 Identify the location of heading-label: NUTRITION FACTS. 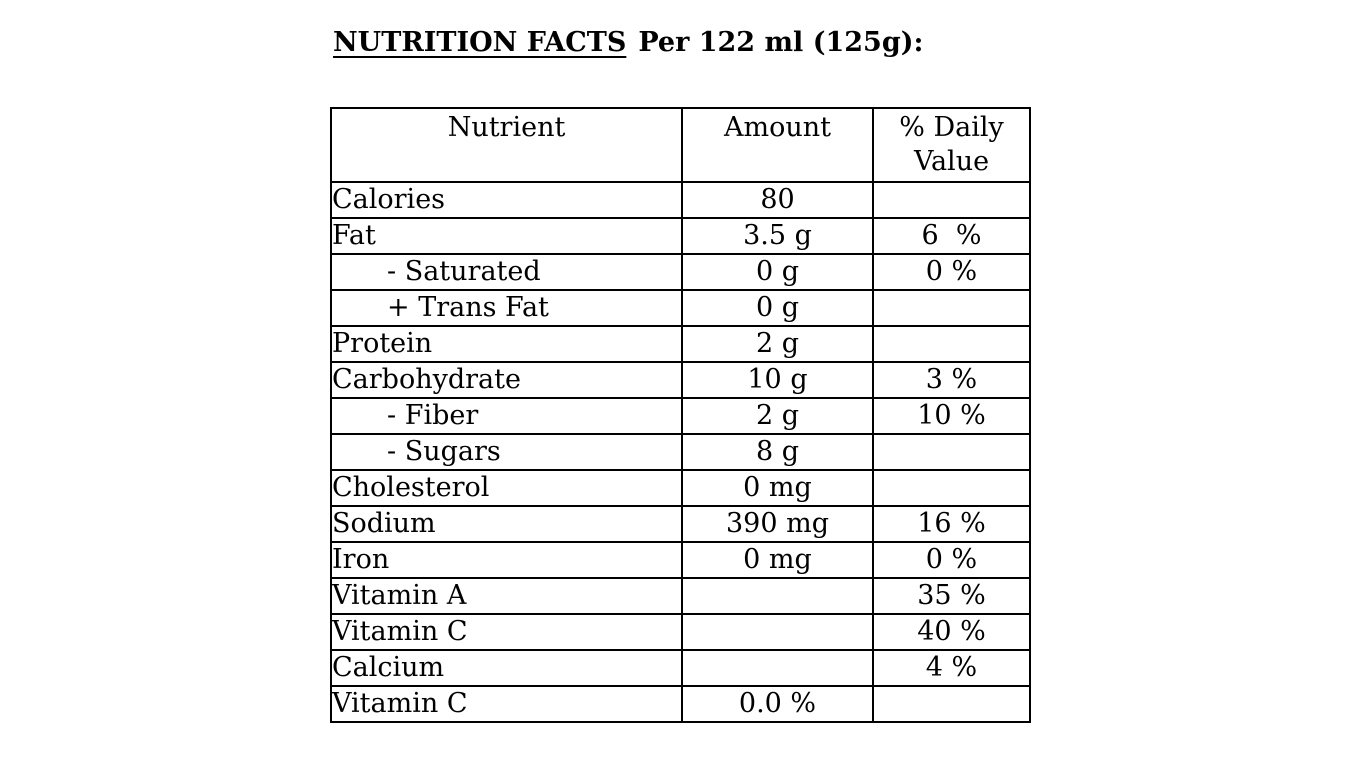
(480, 42).